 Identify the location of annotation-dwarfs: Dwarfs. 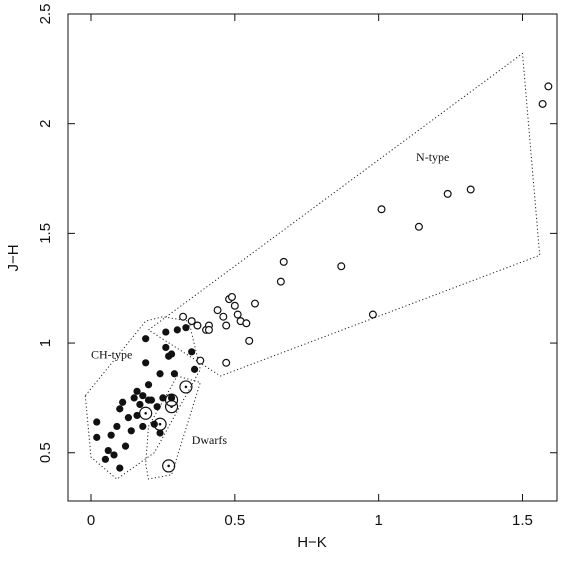
(210, 440).